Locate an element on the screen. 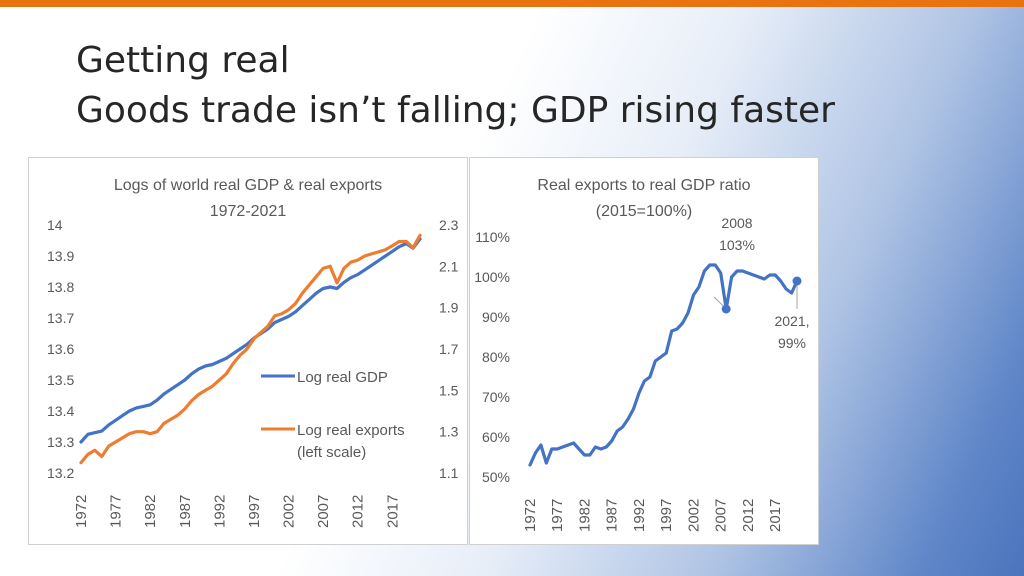 This screenshot has width=1024, height=576. legend-gdp-label: Log real GDP is located at coordinates (342, 377).